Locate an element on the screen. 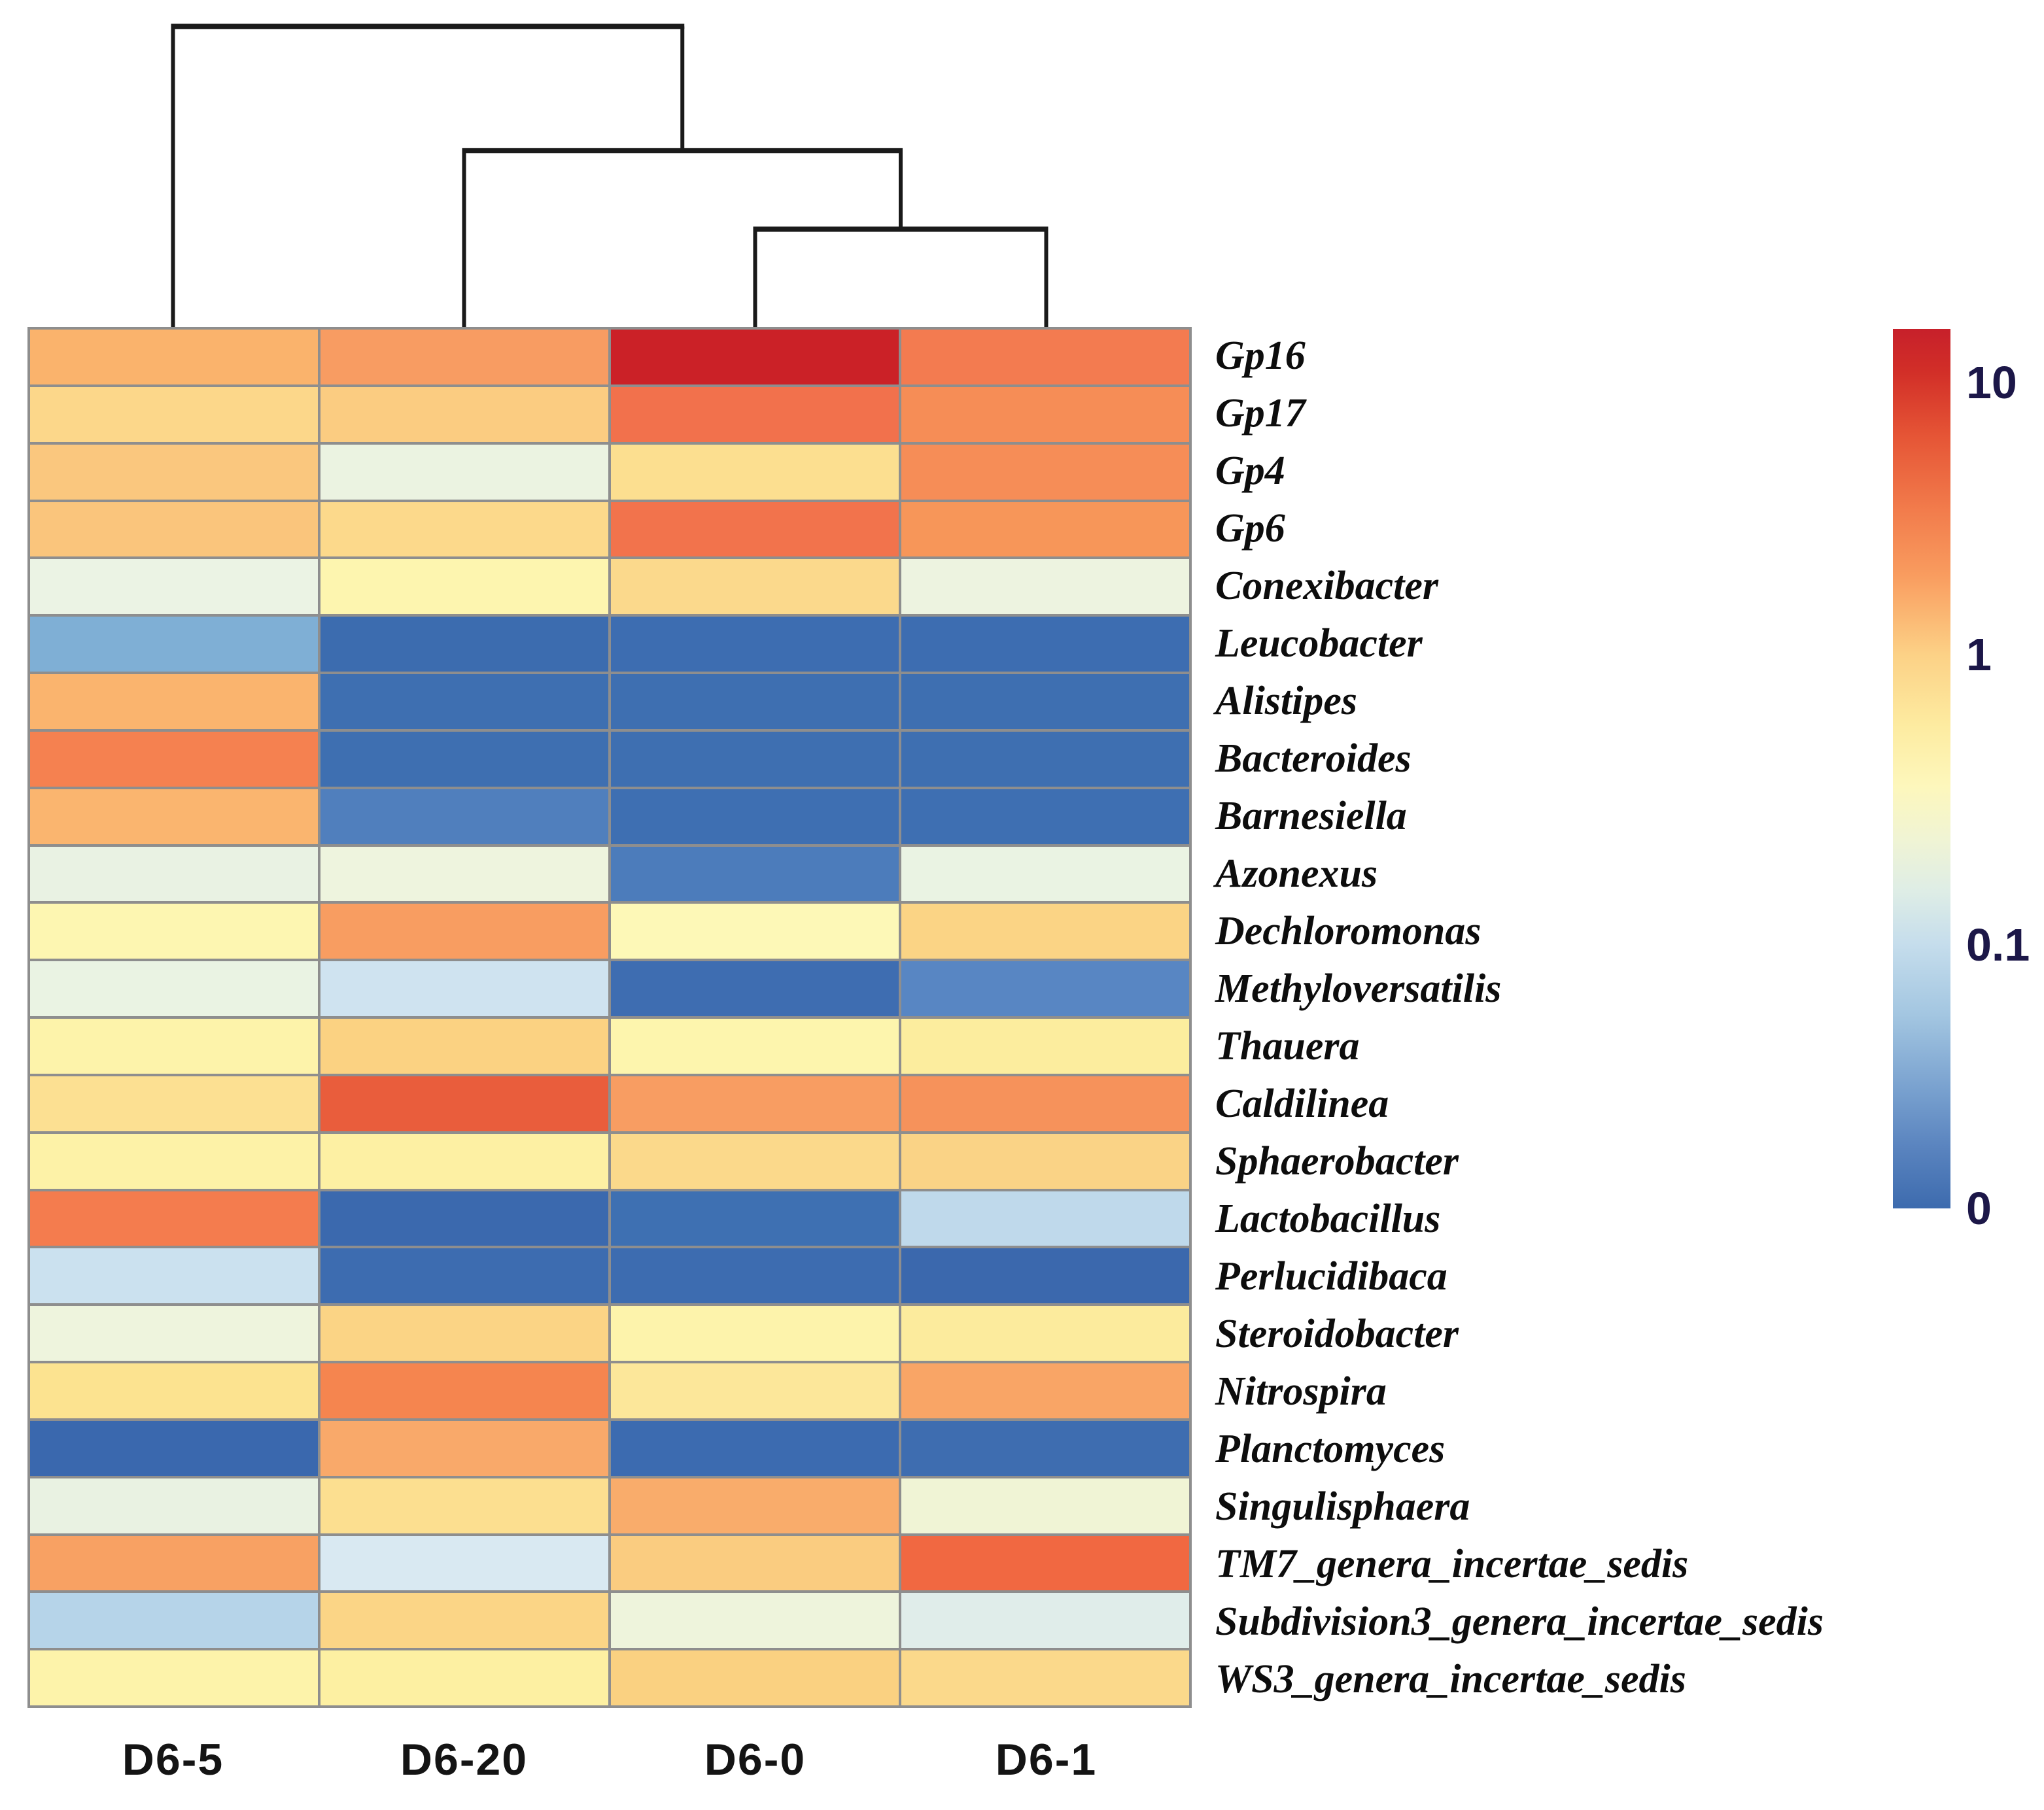 The height and width of the screenshot is (1810, 2044). column-label: D6-0 is located at coordinates (755, 1759).